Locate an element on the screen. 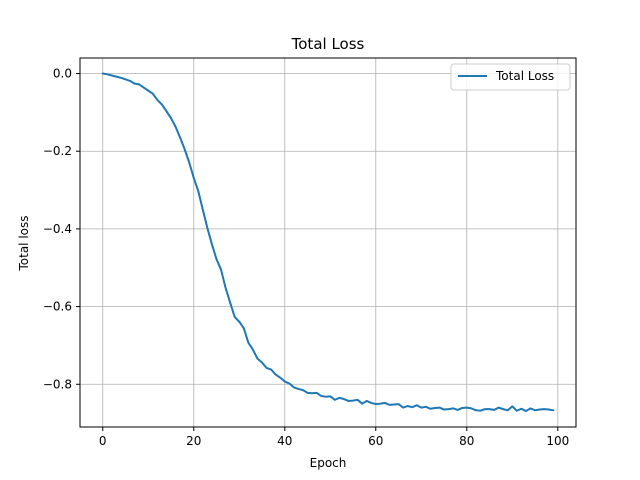  x-axis-label: Epoch is located at coordinates (328, 463).